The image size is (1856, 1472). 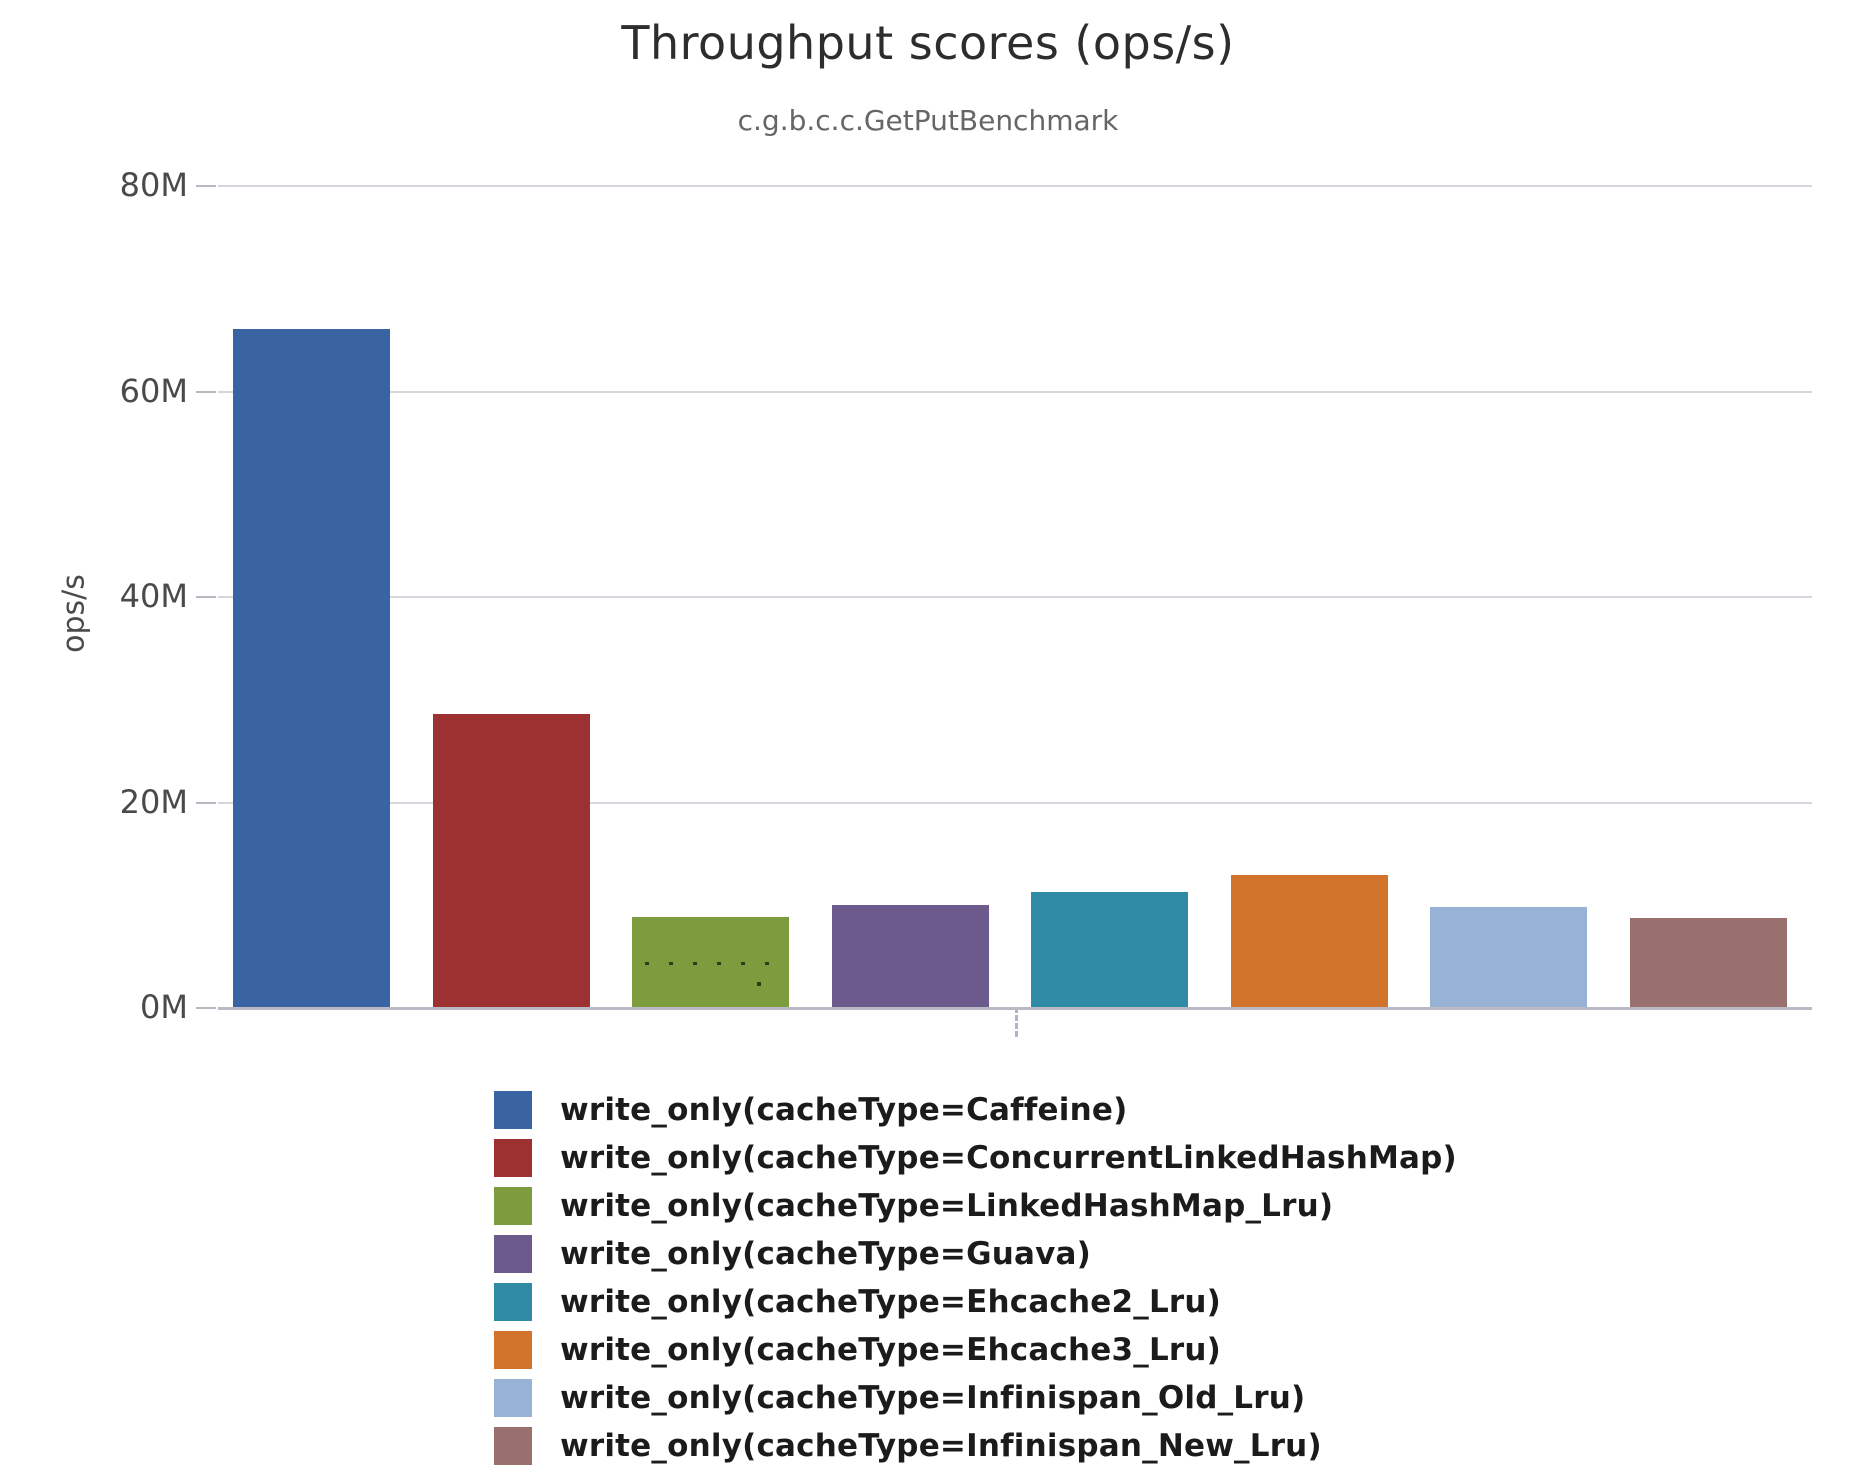 I want to click on gridline-60M, so click(x=1015, y=391).